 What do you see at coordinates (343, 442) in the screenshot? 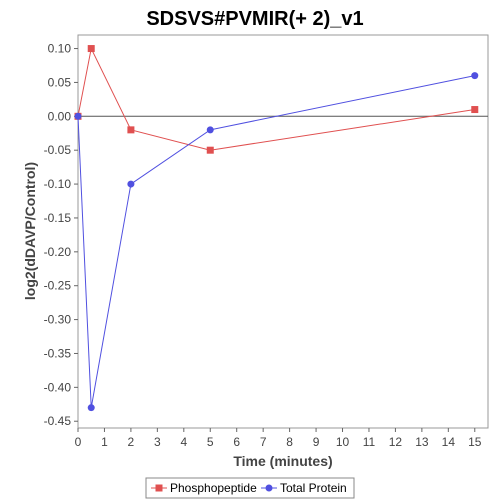
I see `x-tick-label: 10` at bounding box center [343, 442].